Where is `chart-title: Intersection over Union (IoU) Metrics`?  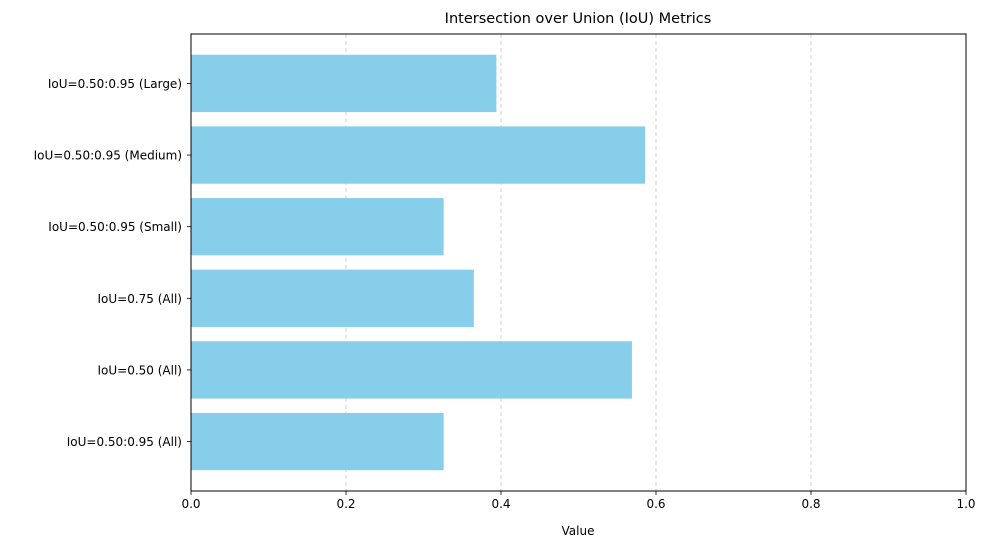
chart-title: Intersection over Union (IoU) Metrics is located at coordinates (578, 19).